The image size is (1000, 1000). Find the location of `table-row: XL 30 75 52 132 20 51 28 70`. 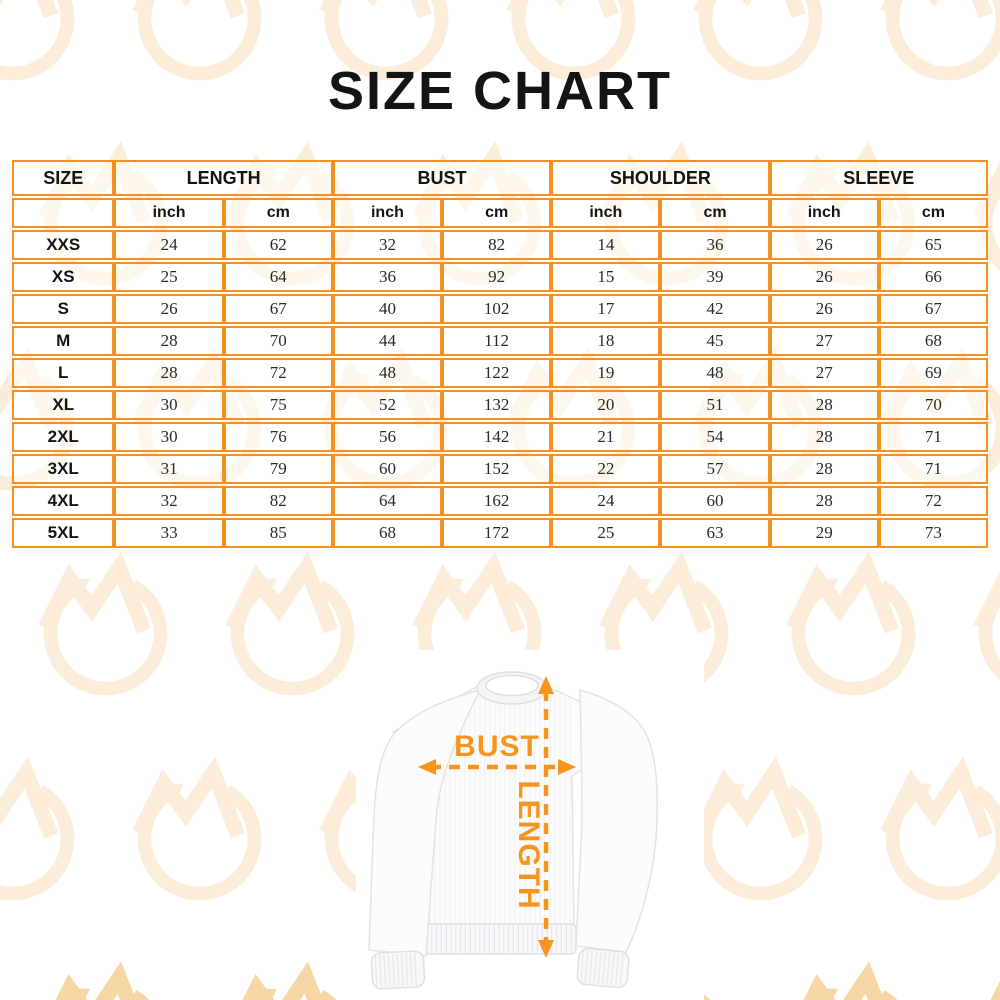

table-row: XL 30 75 52 132 20 51 28 70 is located at coordinates (500, 405).